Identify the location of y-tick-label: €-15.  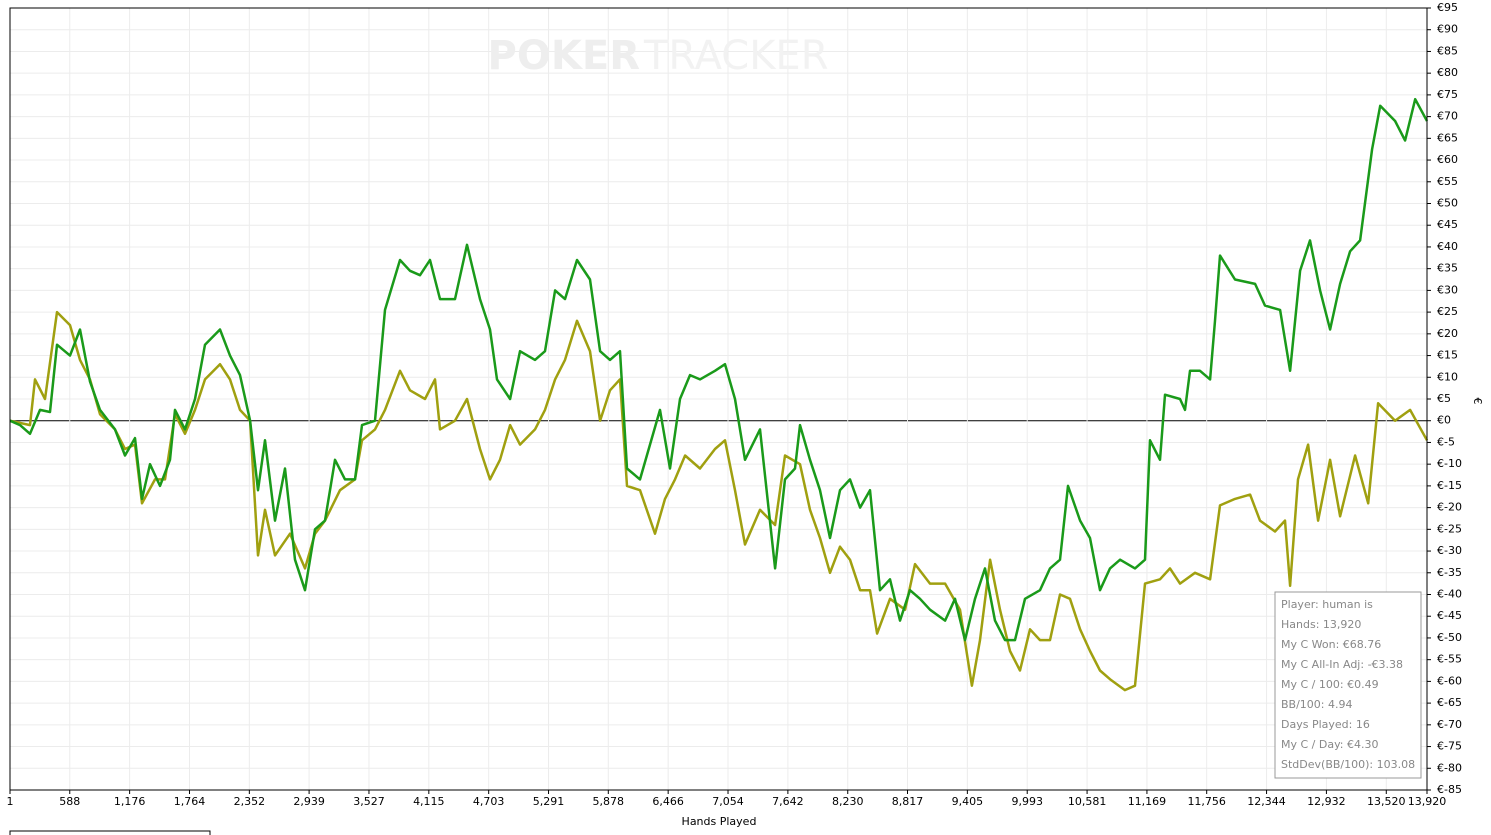
(1449, 485).